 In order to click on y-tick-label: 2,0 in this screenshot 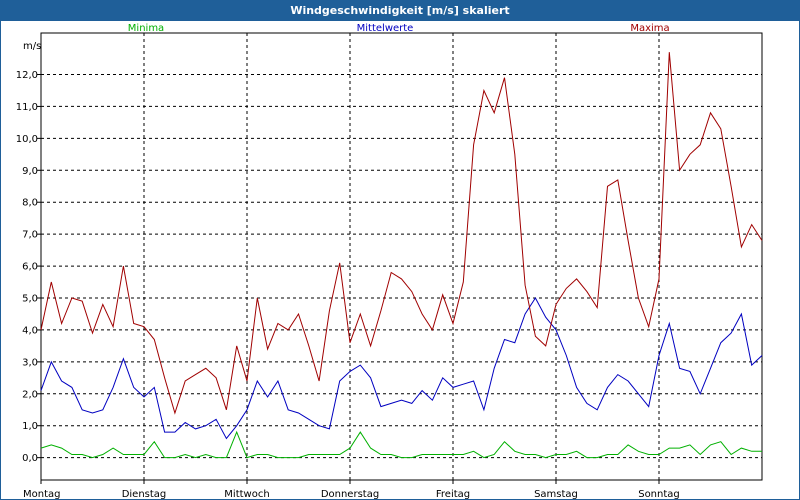, I will do `click(30, 394)`.